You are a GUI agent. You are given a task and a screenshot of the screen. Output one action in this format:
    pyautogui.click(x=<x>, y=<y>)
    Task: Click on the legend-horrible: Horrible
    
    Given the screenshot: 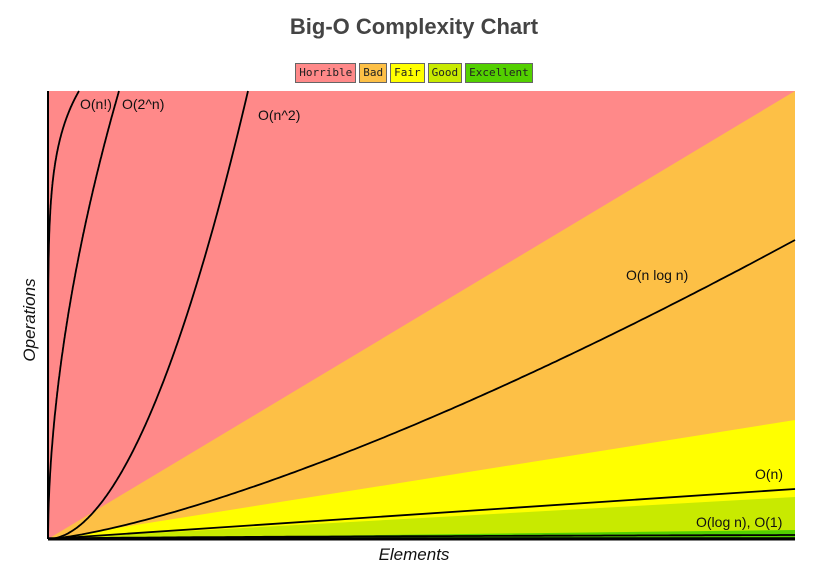 What is the action you would take?
    pyautogui.click(x=326, y=73)
    